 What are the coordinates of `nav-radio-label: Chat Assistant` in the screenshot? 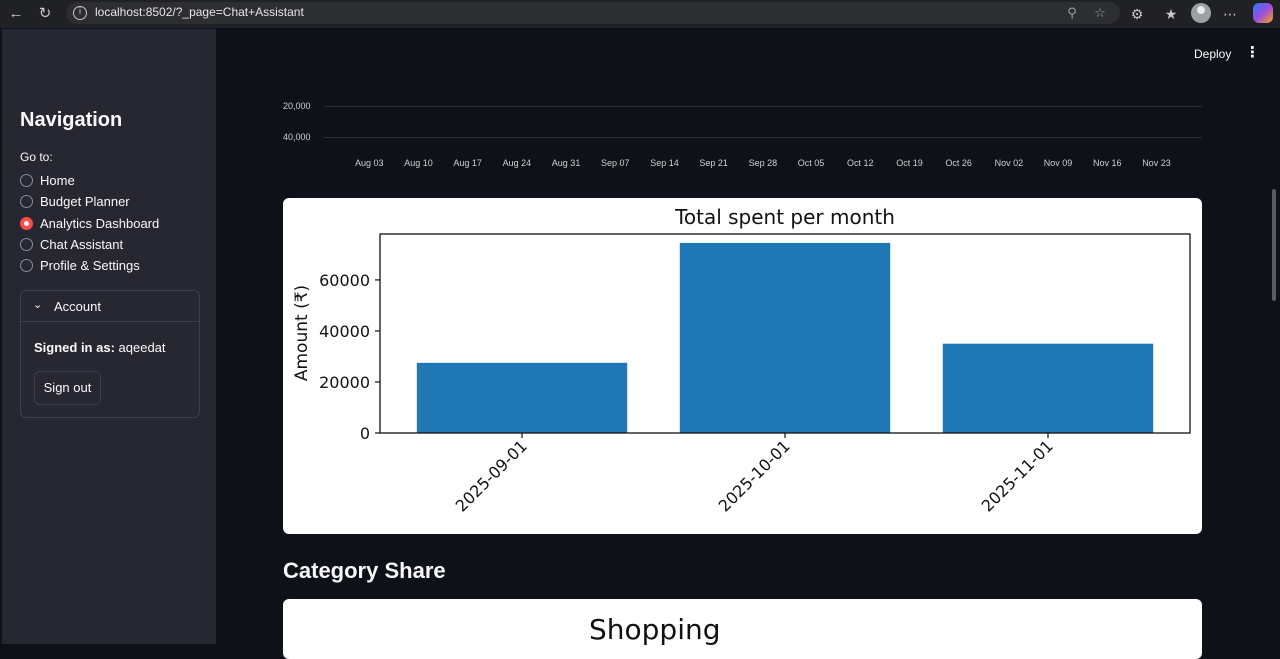 It's located at (82, 244).